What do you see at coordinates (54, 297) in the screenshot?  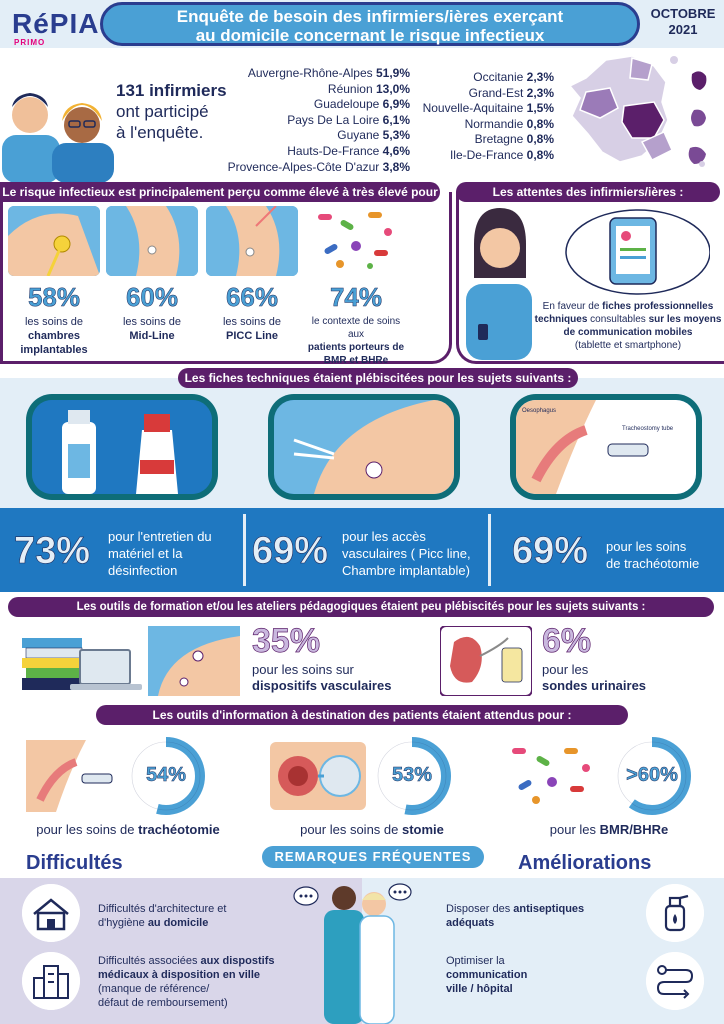 I see `risk-pct-chambres: 58%` at bounding box center [54, 297].